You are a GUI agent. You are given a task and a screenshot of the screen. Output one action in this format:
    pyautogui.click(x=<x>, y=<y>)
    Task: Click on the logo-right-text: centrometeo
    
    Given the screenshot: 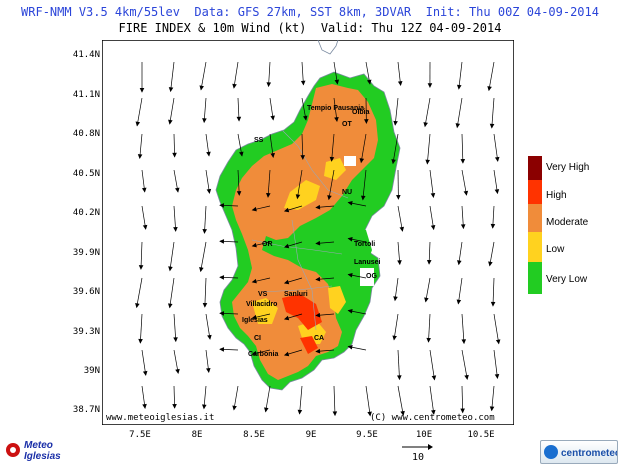 What is the action you would take?
    pyautogui.click(x=589, y=453)
    